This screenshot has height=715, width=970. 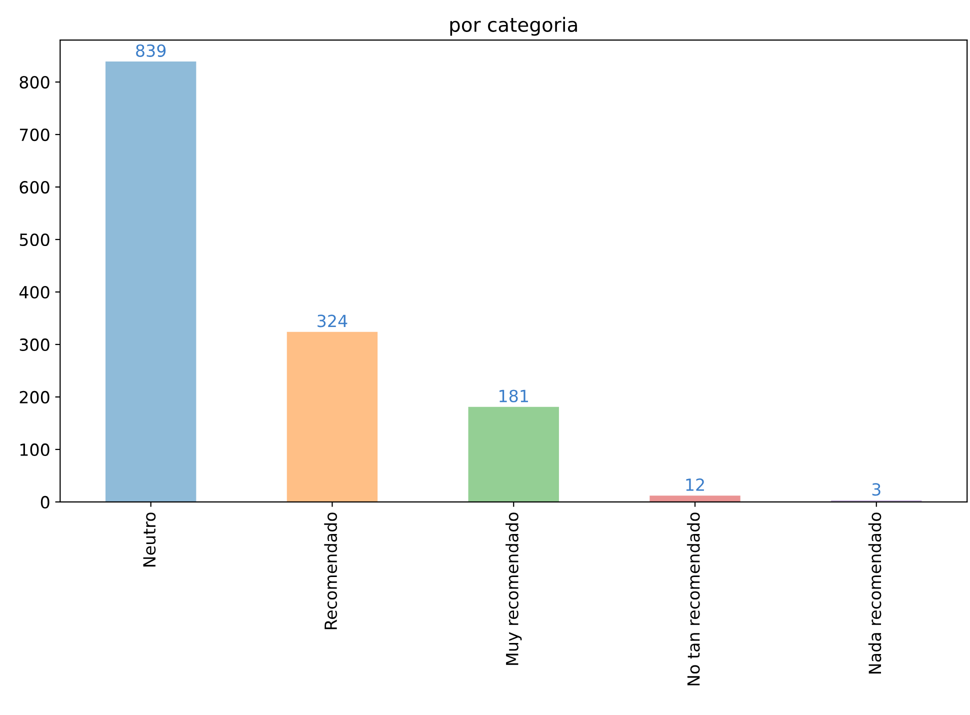 I want to click on y-tick-label: 500, so click(x=35, y=239).